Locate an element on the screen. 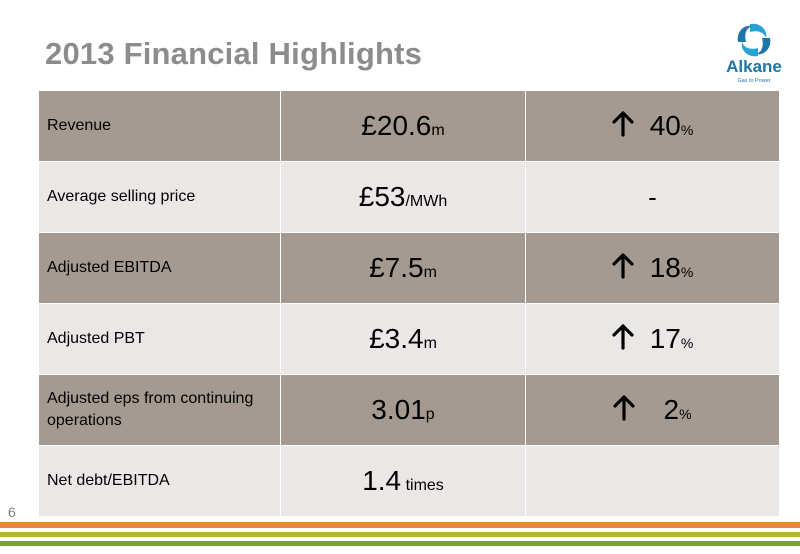 The width and height of the screenshot is (800, 554). value-unit: times is located at coordinates (422, 485).